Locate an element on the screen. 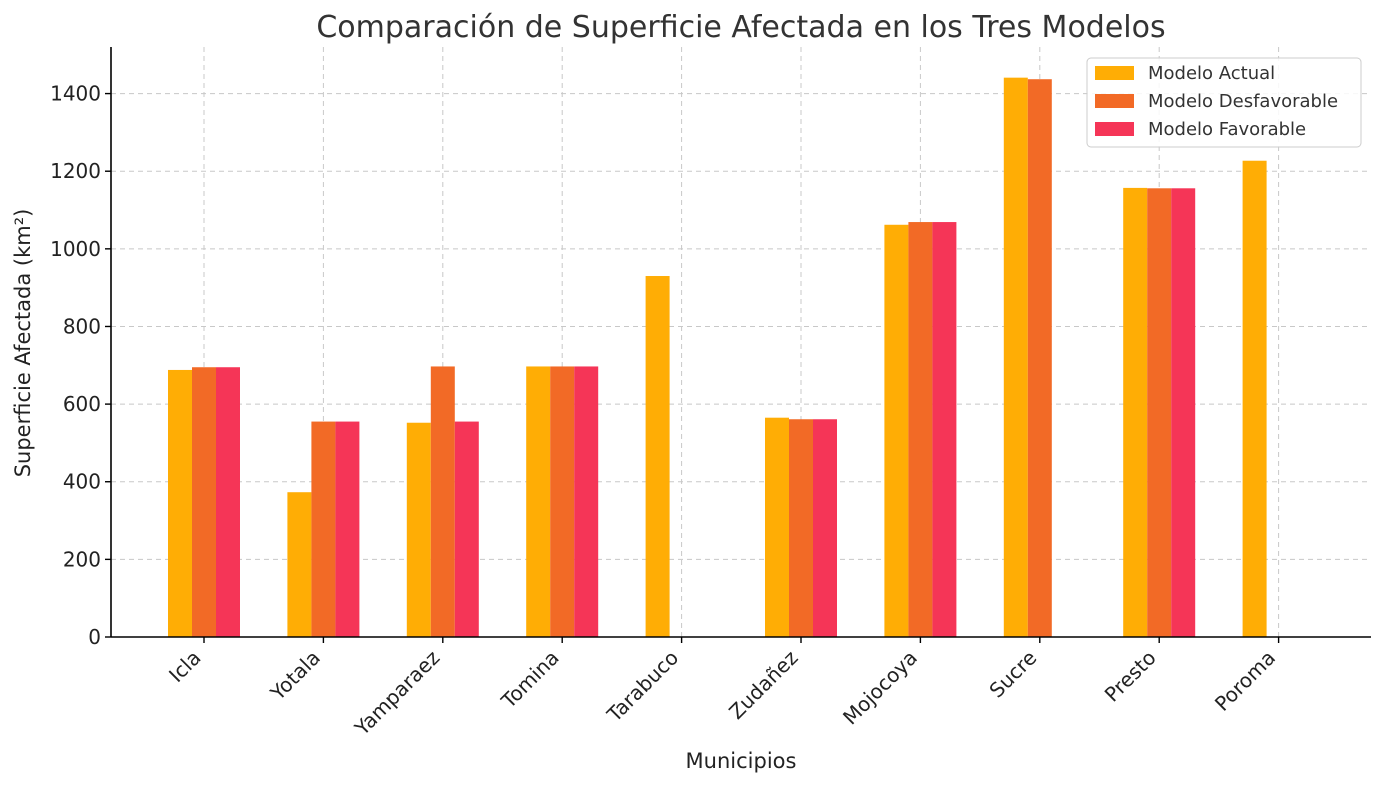  y-ticks: 0 200 400 600 800 1000 1200 1400 is located at coordinates (80, 365).